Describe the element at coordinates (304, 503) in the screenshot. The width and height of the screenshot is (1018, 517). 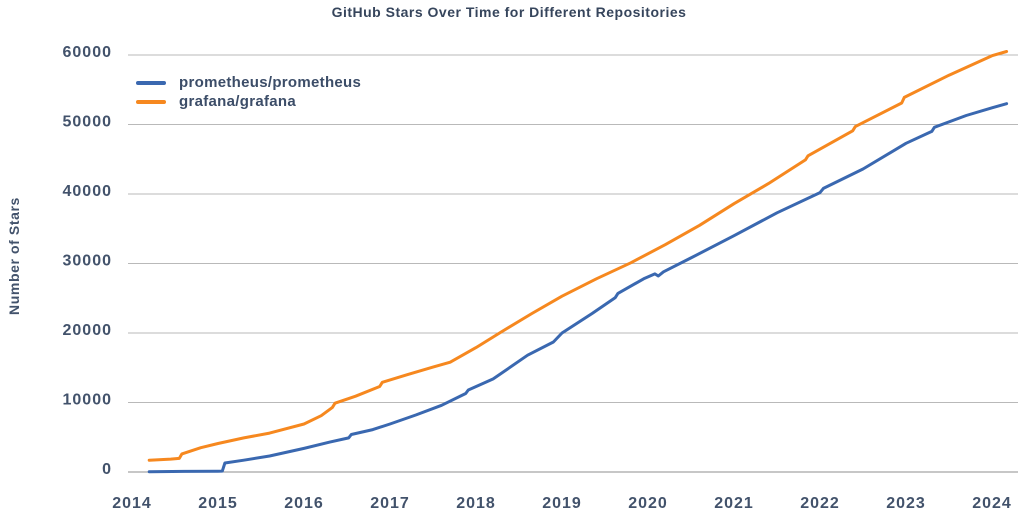
I see `x-tick-label: 2016` at that location.